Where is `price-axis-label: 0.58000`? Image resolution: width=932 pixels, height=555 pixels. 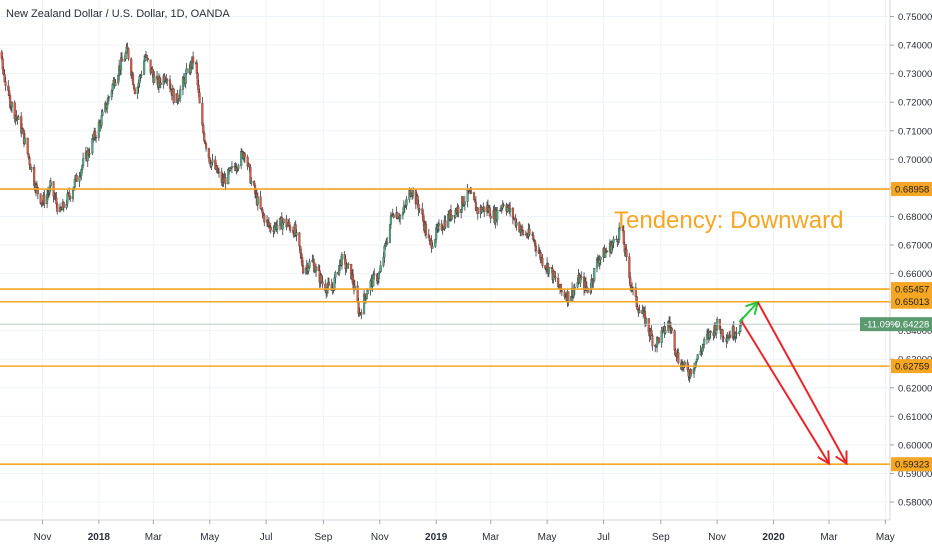 price-axis-label: 0.58000 is located at coordinates (915, 503).